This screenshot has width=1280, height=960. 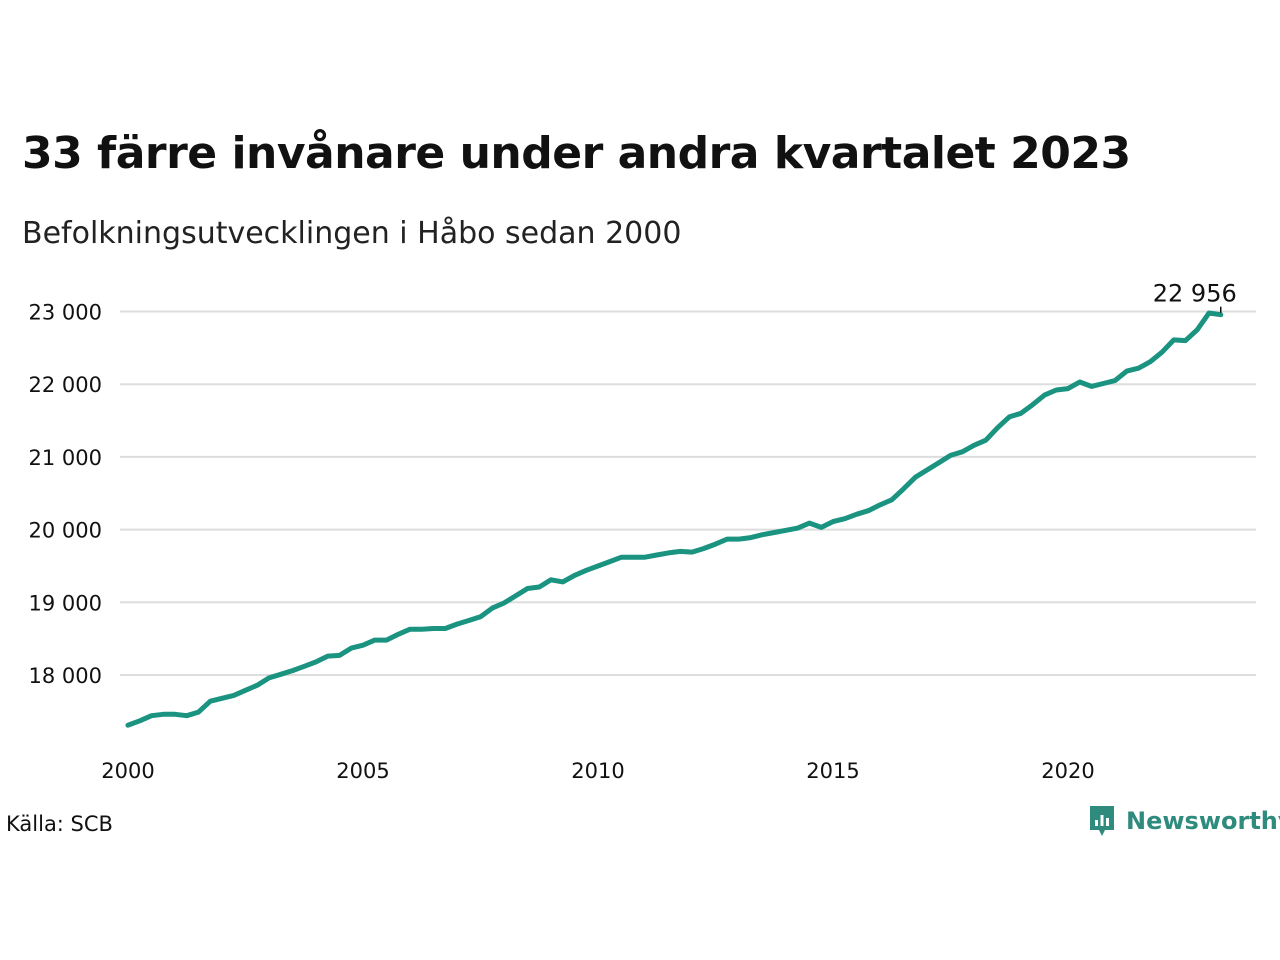 I want to click on last-value-label: 22 956, so click(x=1195, y=294).